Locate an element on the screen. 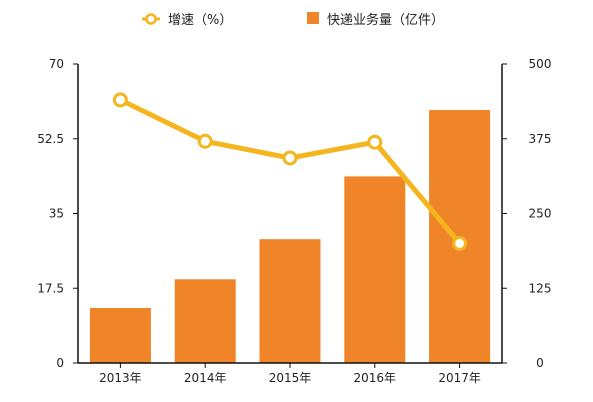  x-tick-label: 2014年 is located at coordinates (205, 378).